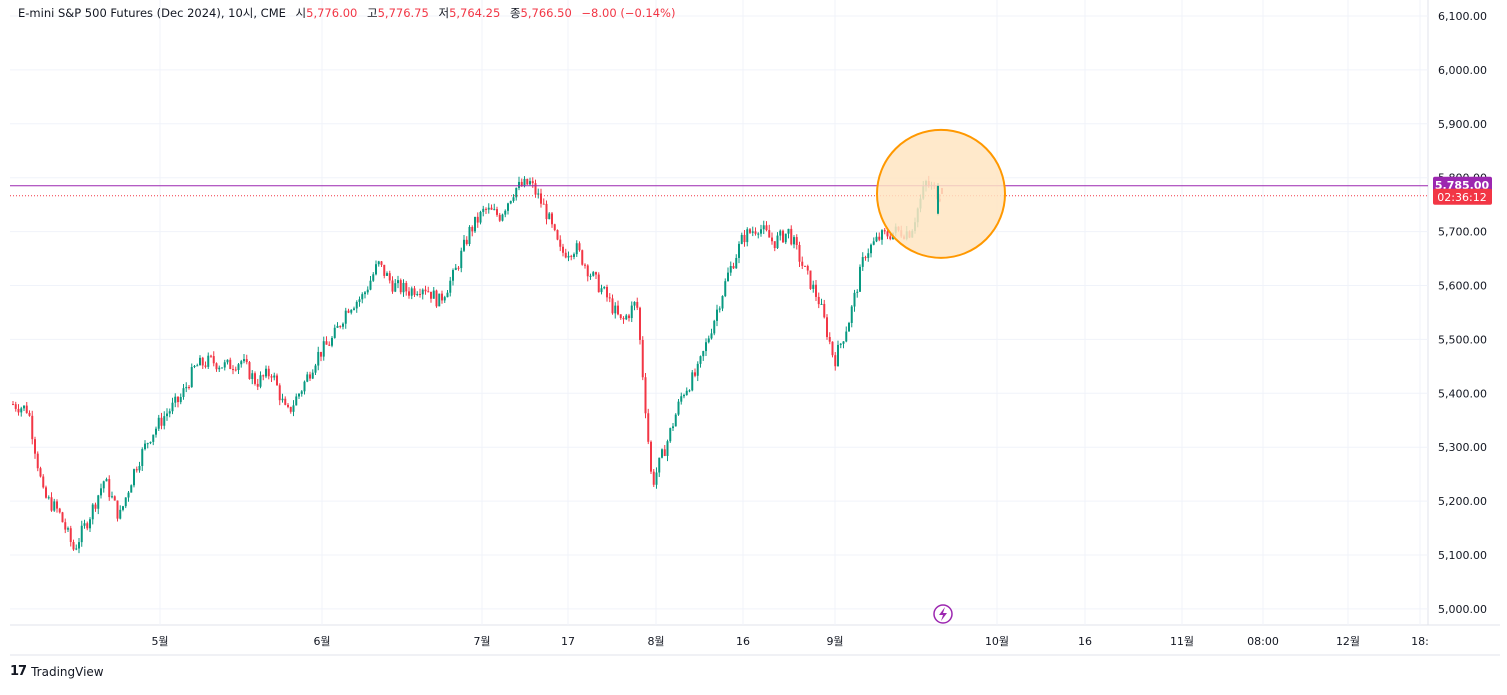 This screenshot has width=1507, height=695. I want to click on open-label: 시, so click(301, 13).